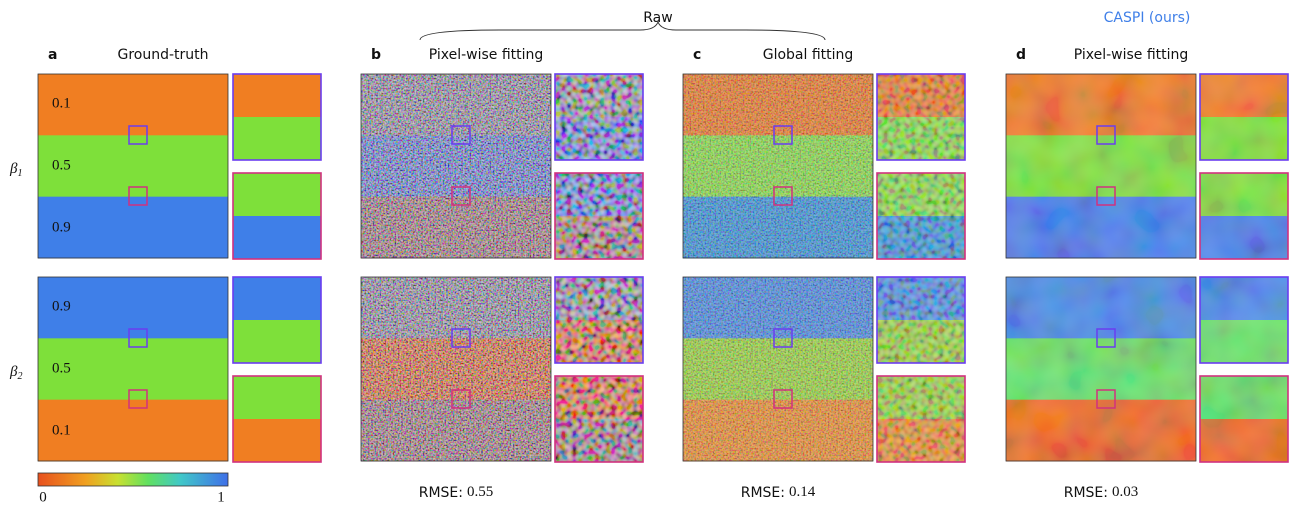  I want to click on rmse: RMSE: 0.14, so click(778, 492).